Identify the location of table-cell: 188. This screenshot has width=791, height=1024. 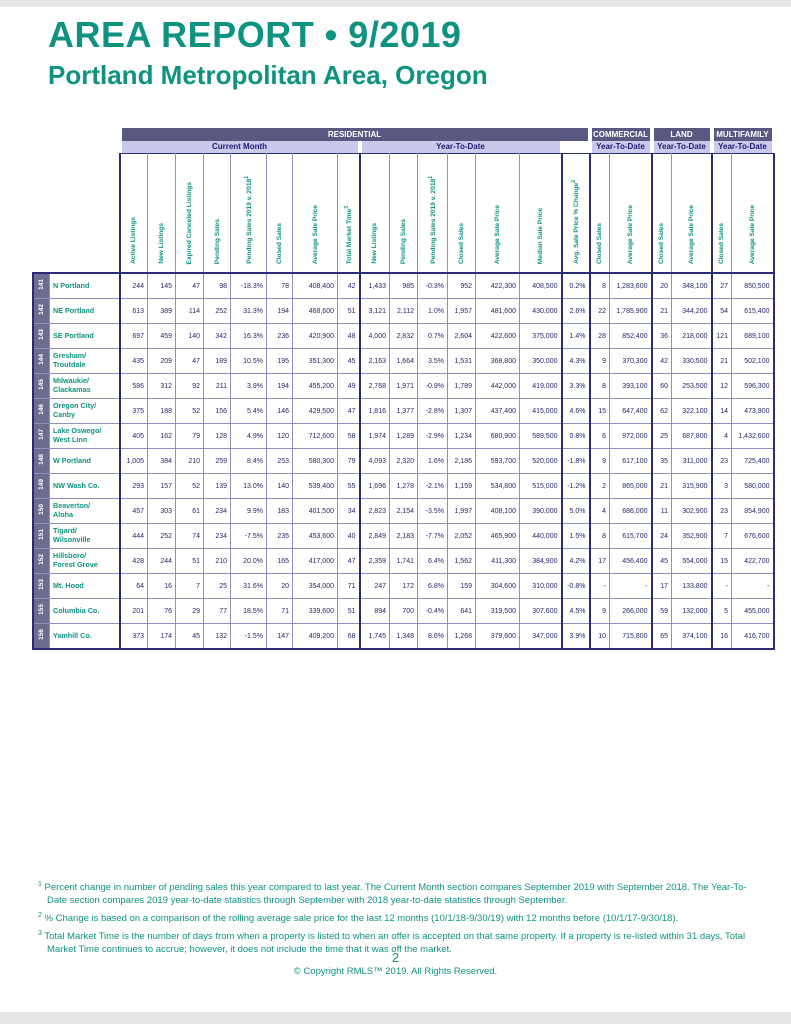
(161, 411).